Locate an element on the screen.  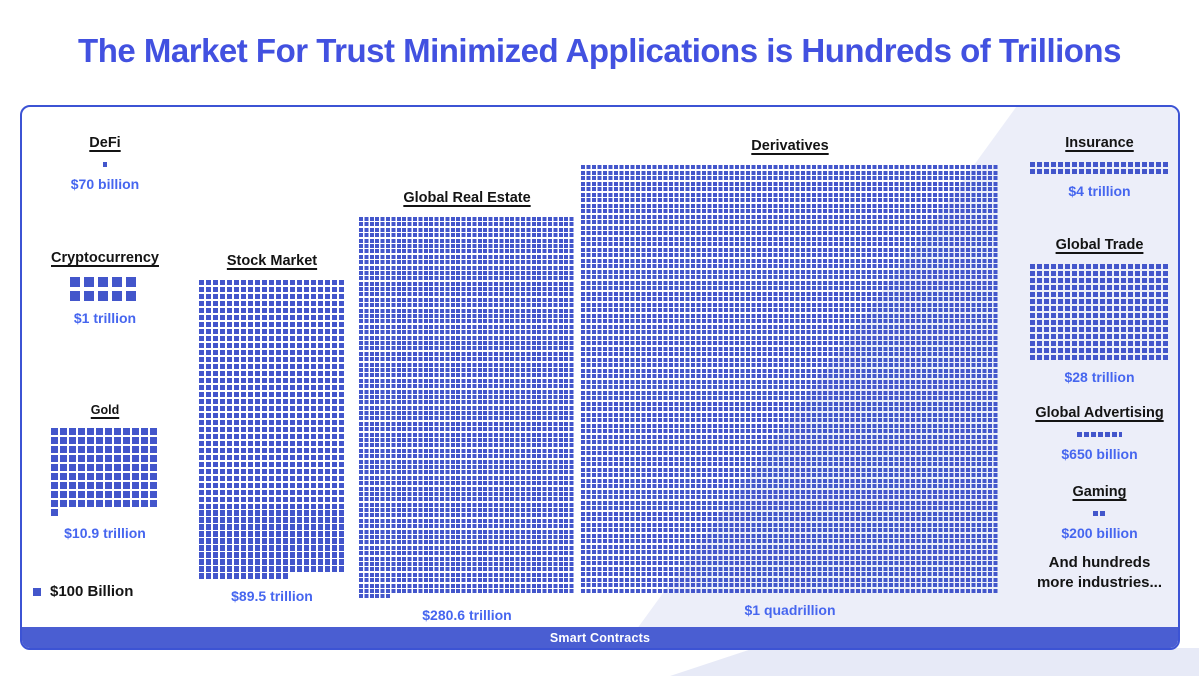
market-global-trade: Global Trade $28 trillion is located at coordinates (1099, 311).